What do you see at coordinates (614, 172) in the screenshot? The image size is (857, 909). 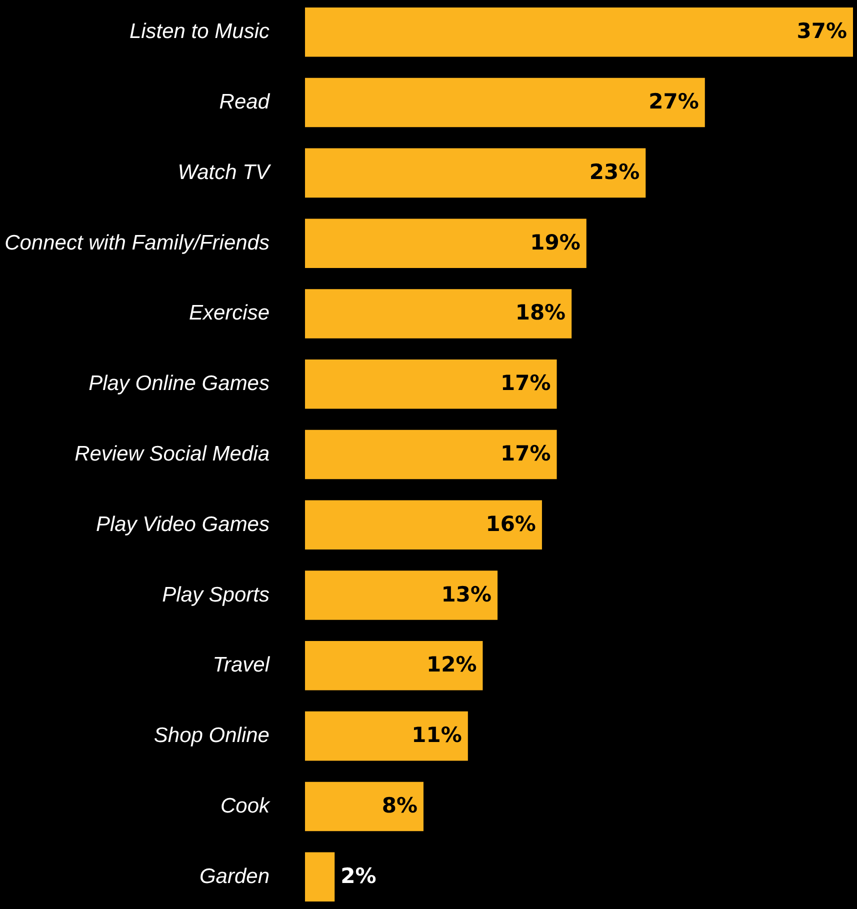 I see `data-label: 23%` at bounding box center [614, 172].